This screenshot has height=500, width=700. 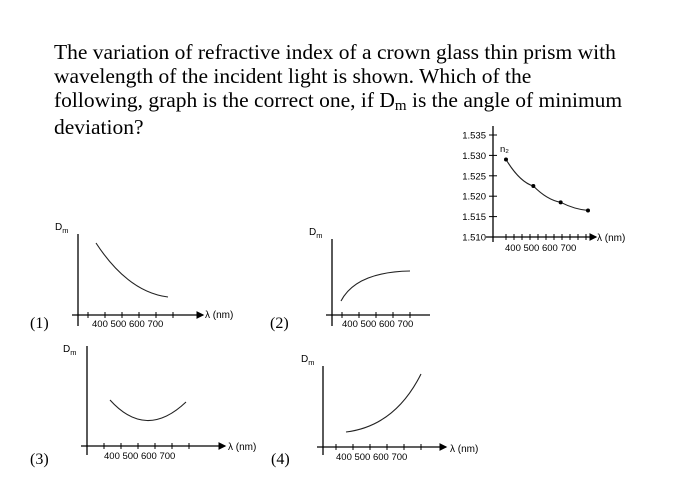 What do you see at coordinates (378, 447) in the screenshot?
I see `option-4-x-ticks` at bounding box center [378, 447].